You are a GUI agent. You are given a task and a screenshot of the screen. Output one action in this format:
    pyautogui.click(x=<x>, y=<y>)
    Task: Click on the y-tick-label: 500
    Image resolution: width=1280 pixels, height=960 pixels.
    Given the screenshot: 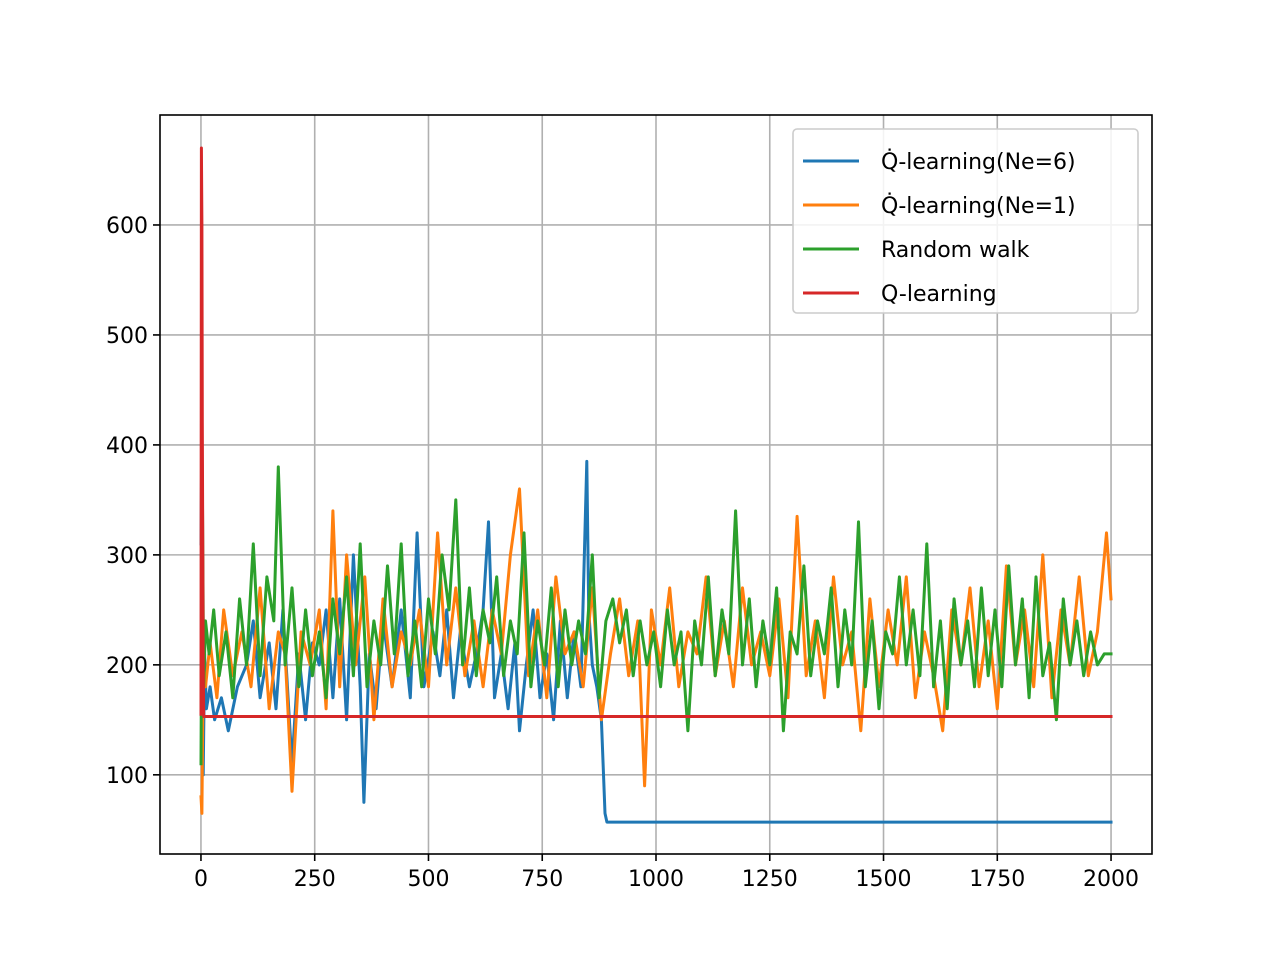 What is the action you would take?
    pyautogui.click(x=127, y=336)
    